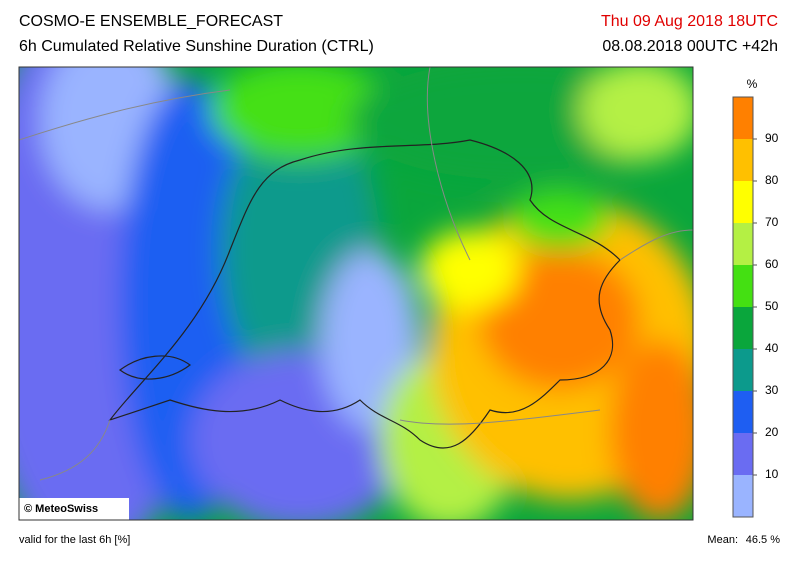  I want to click on colorbar-tick-label: 90, so click(772, 138).